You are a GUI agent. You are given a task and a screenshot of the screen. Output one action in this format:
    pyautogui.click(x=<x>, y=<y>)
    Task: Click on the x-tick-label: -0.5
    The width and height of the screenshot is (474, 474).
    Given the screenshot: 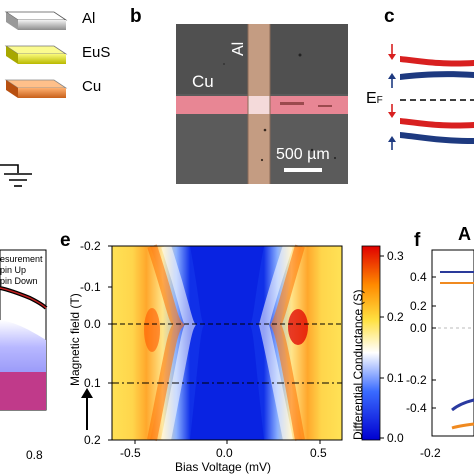 What is the action you would take?
    pyautogui.click(x=130, y=453)
    